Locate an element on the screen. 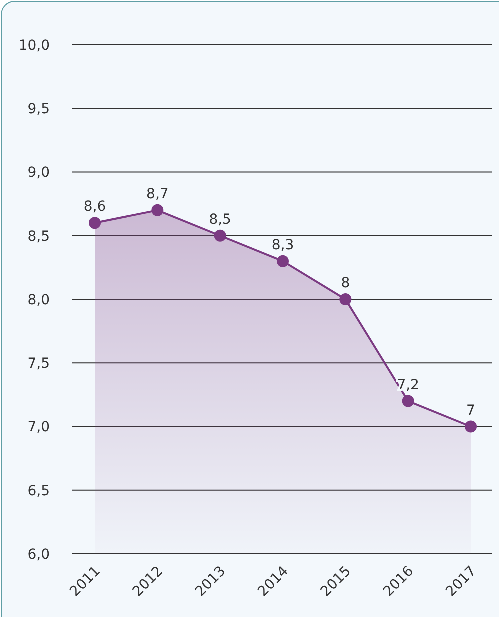  data-label: 7 is located at coordinates (471, 410).